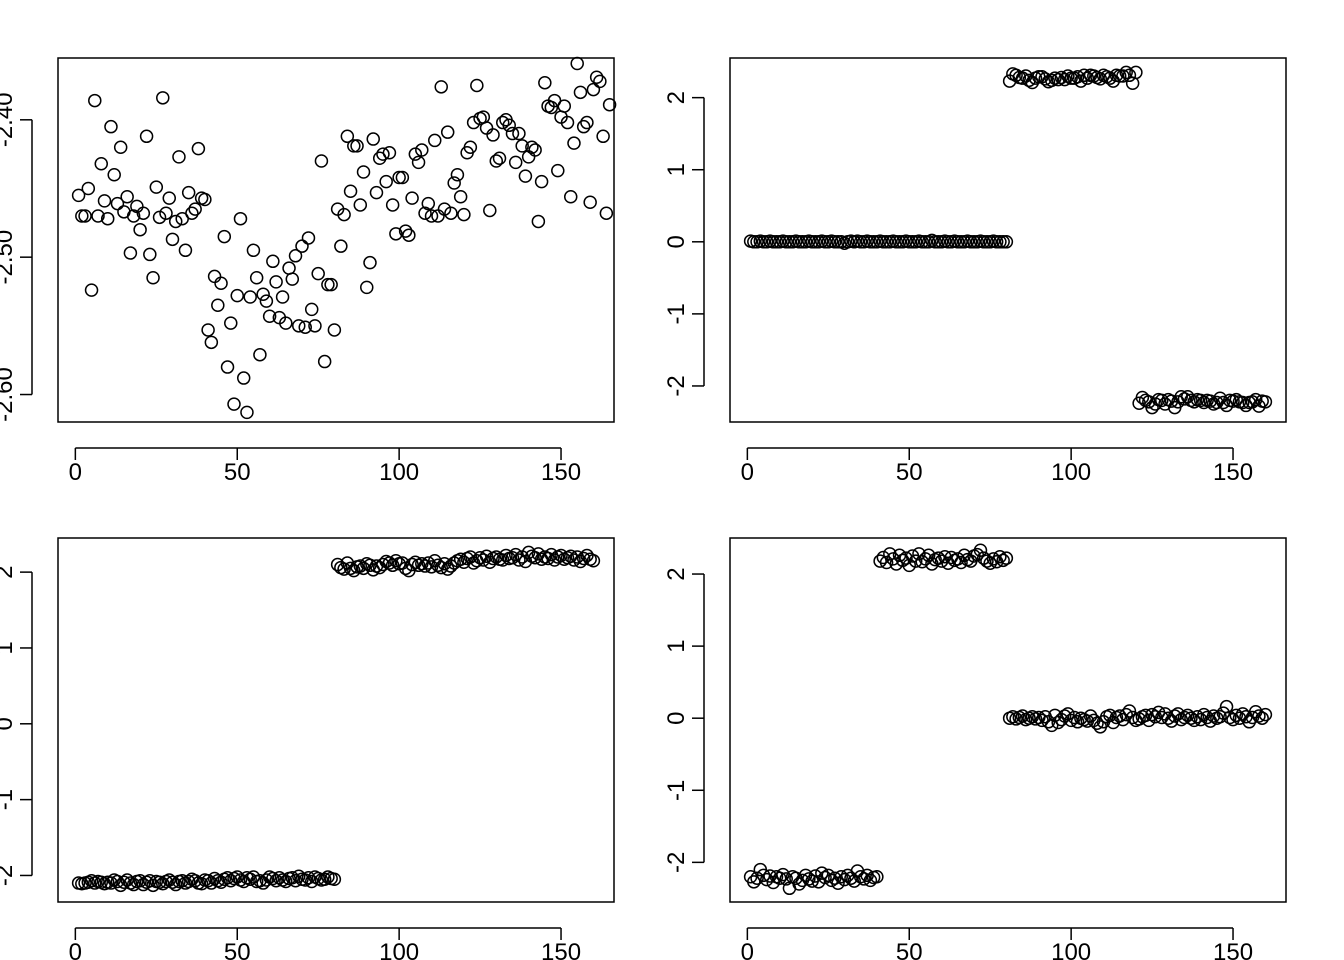  I want to click on y-tick-label: -2.40, so click(9, 119).